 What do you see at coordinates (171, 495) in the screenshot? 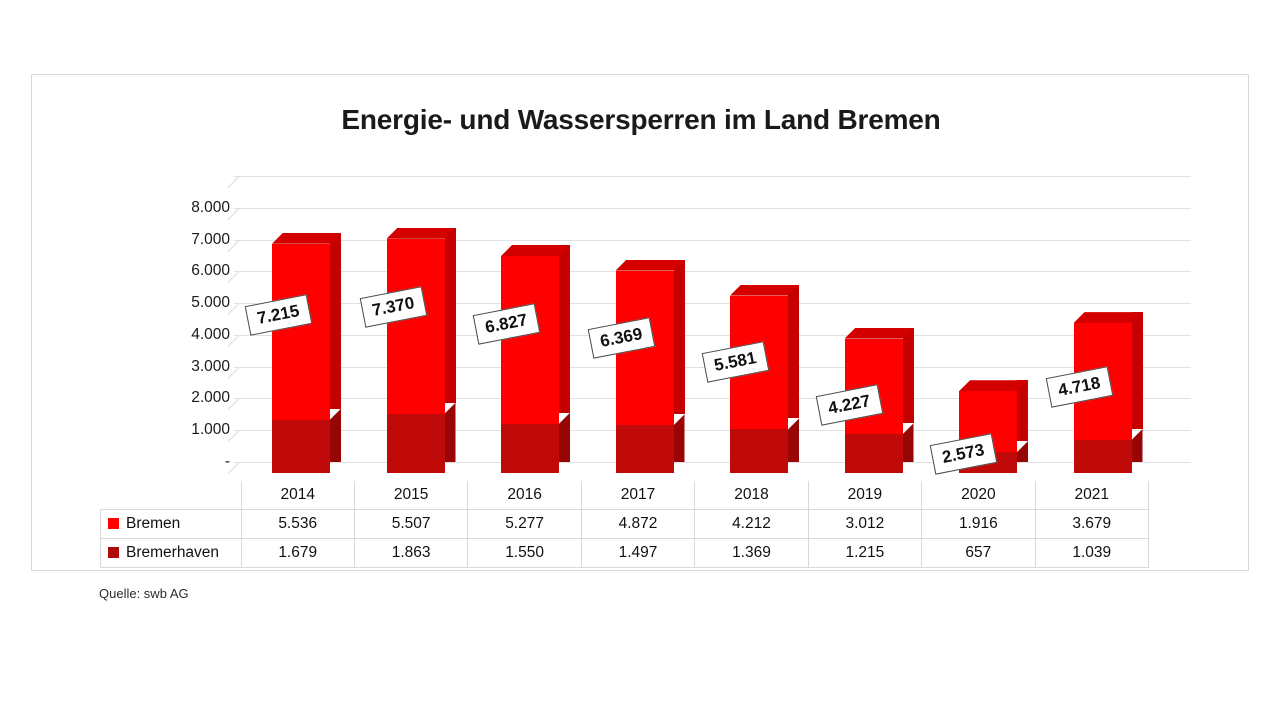
I see `table-corner-cell` at bounding box center [171, 495].